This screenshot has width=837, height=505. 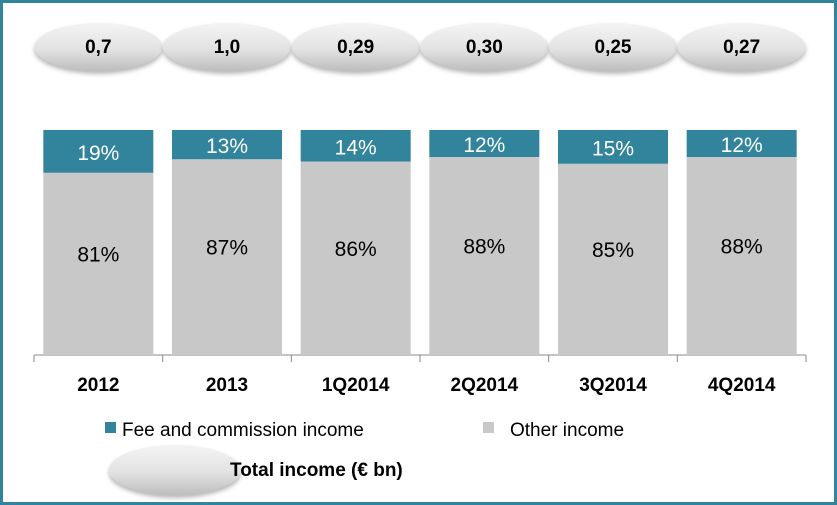 I want to click on bar-value-label: 85%, so click(x=613, y=250).